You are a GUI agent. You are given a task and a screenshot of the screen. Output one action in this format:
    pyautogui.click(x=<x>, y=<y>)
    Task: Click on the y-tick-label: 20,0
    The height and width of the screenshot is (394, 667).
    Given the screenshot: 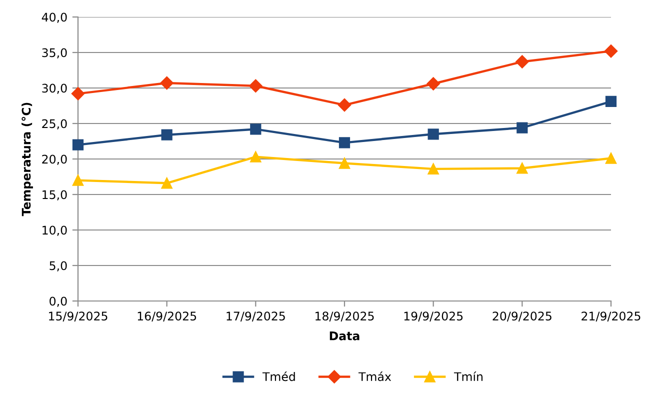 What is the action you would take?
    pyautogui.click(x=54, y=159)
    